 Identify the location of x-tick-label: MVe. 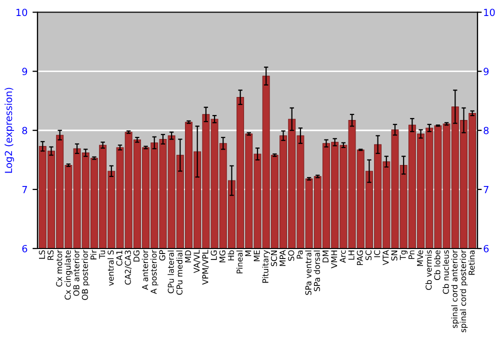
(420, 258).